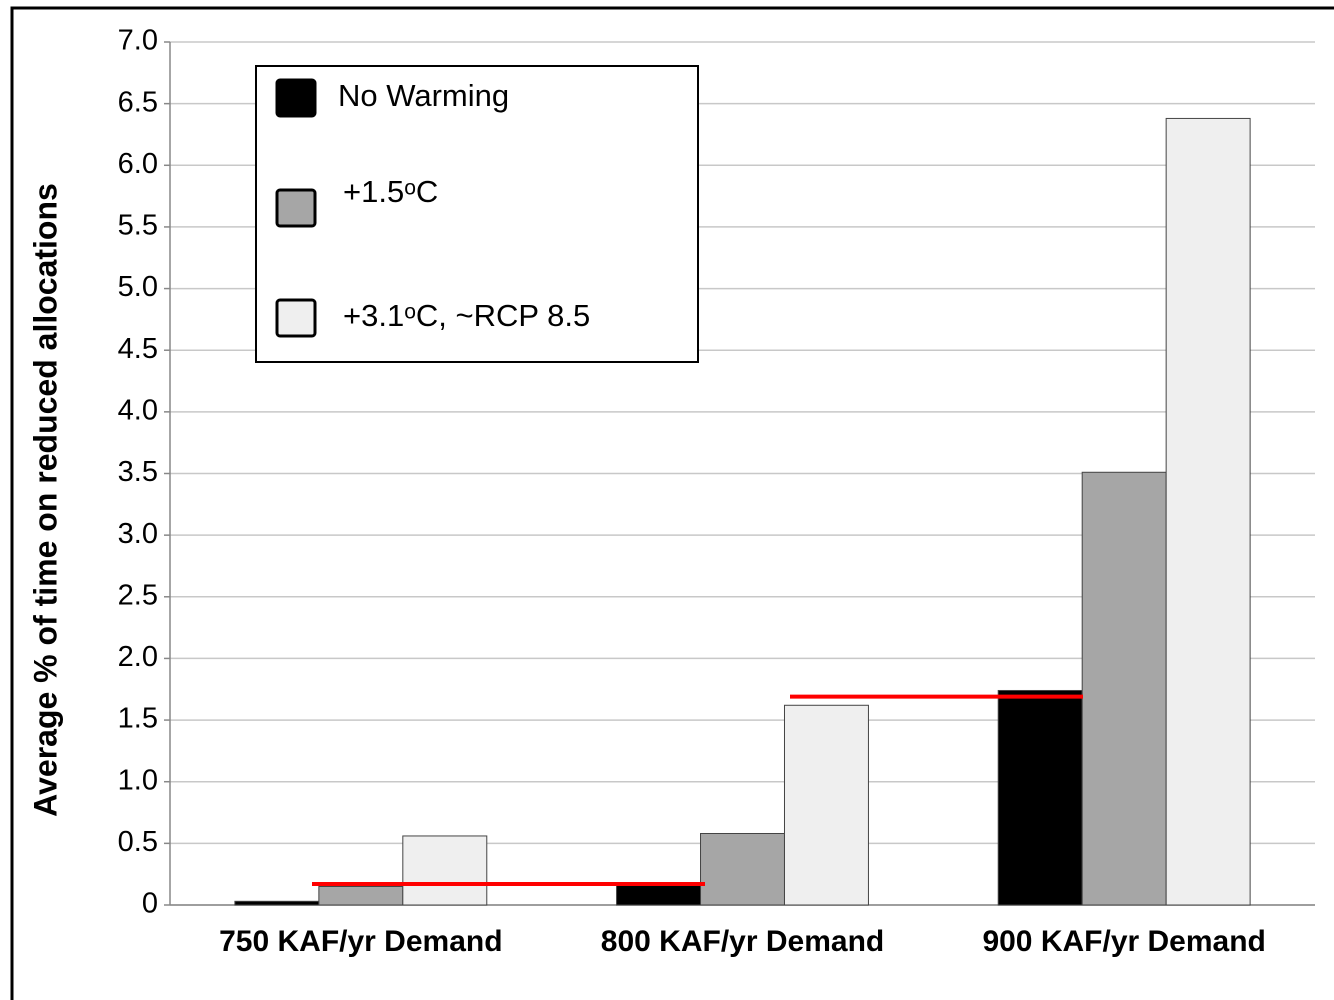 The width and height of the screenshot is (1334, 1000). What do you see at coordinates (138, 41) in the screenshot?
I see `y-tick-label: 7.0` at bounding box center [138, 41].